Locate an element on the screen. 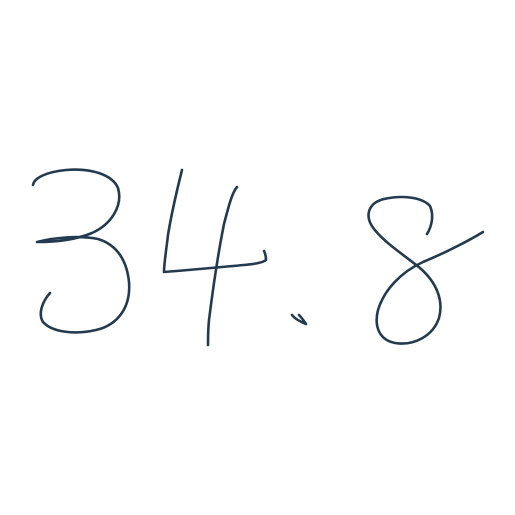 Image resolution: width=515 pixels, height=515 pixels. digit-four is located at coordinates (215, 257).